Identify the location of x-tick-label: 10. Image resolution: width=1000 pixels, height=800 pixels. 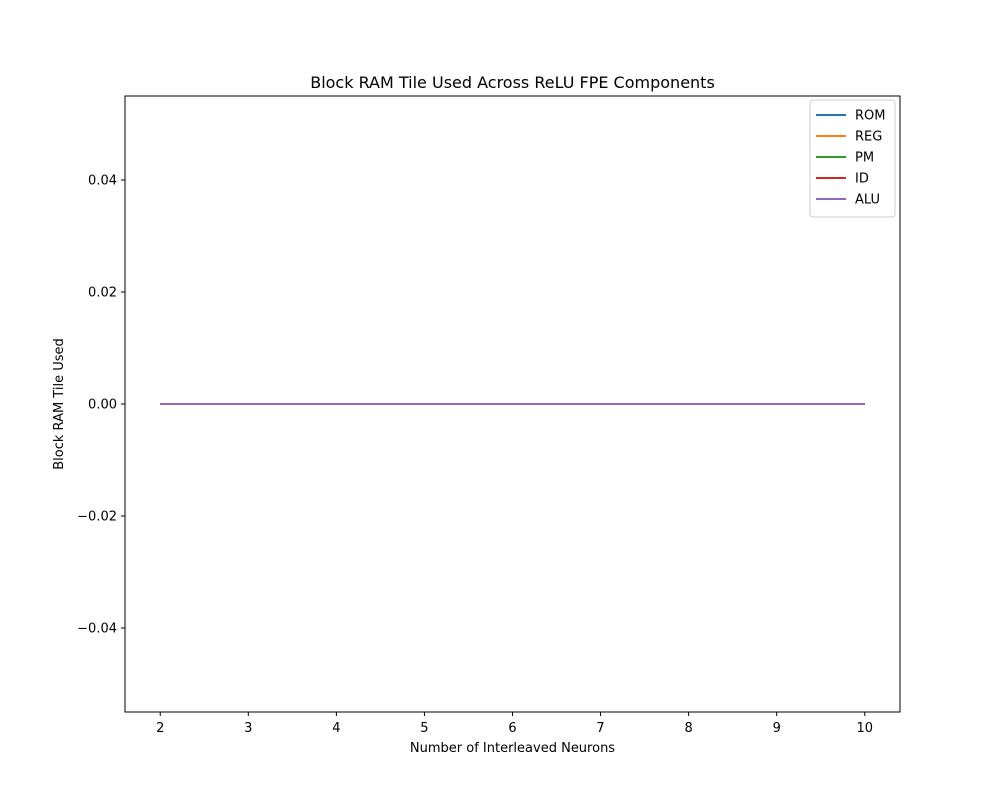
(864, 728).